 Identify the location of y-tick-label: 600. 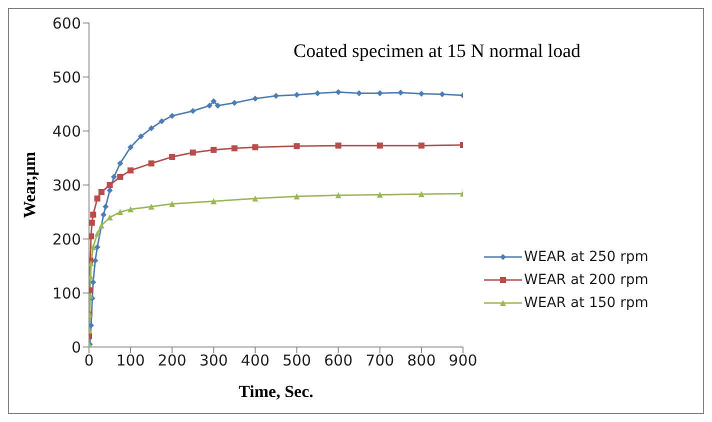
(66, 23).